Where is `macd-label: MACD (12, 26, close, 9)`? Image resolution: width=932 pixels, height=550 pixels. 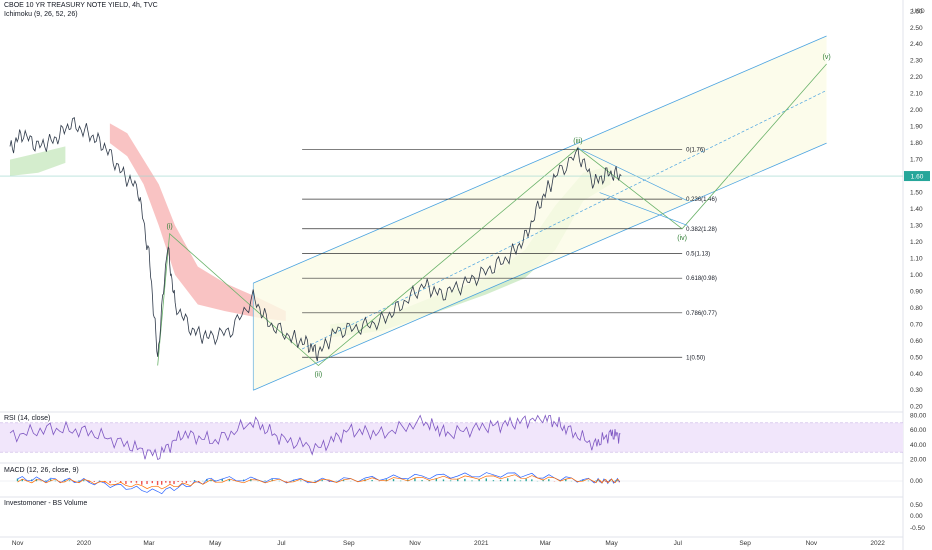
macd-label: MACD (12, 26, close, 9) is located at coordinates (41, 470).